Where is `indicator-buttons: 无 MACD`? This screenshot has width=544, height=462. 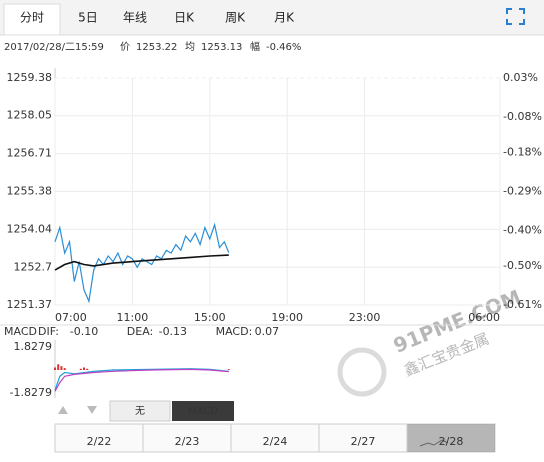
indicator-buttons: 无 MACD is located at coordinates (176, 411).